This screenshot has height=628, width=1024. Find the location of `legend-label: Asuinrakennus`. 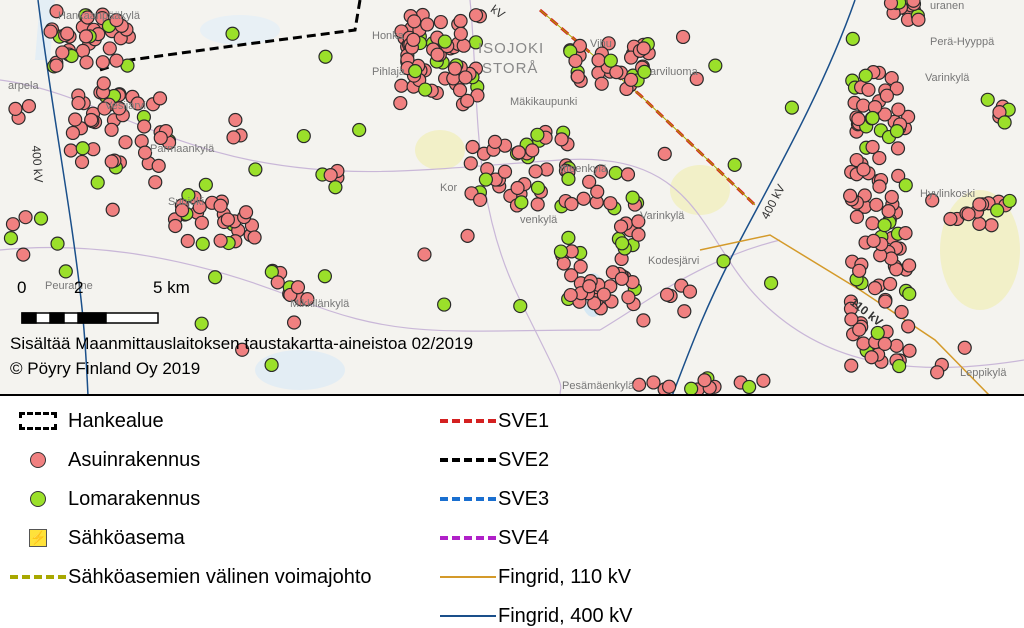

legend-label: Asuinrakennus is located at coordinates (134, 459).